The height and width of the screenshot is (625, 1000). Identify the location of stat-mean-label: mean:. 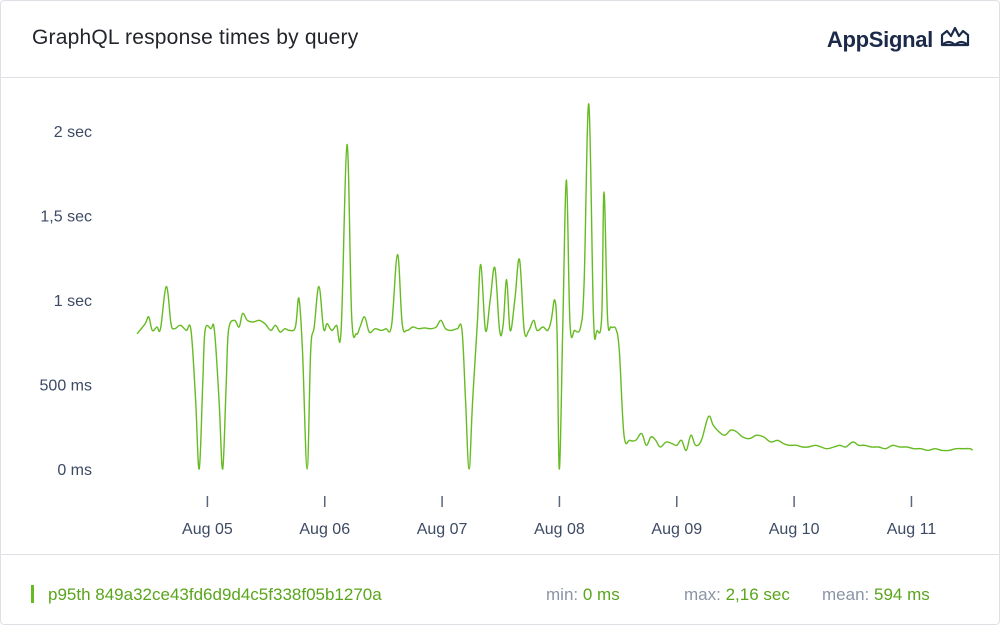
(846, 594).